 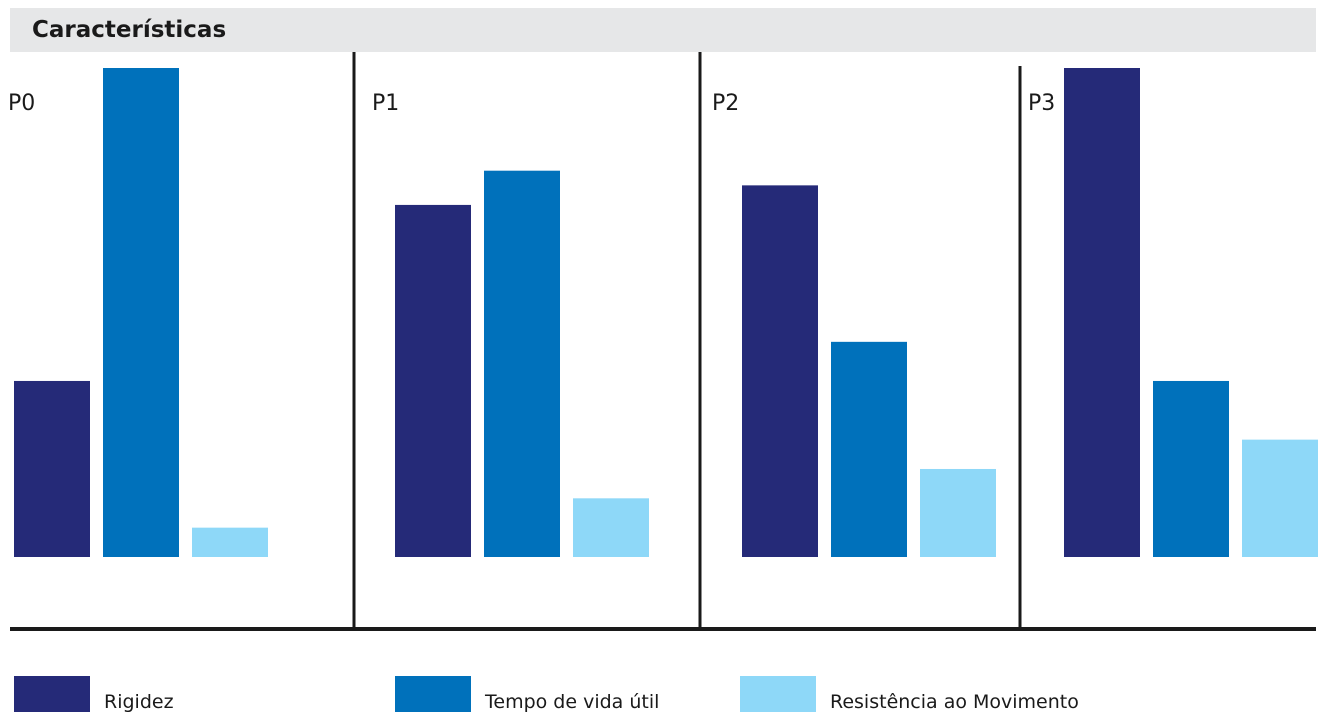 What do you see at coordinates (1041, 103) in the screenshot?
I see `category-label-p3: P3` at bounding box center [1041, 103].